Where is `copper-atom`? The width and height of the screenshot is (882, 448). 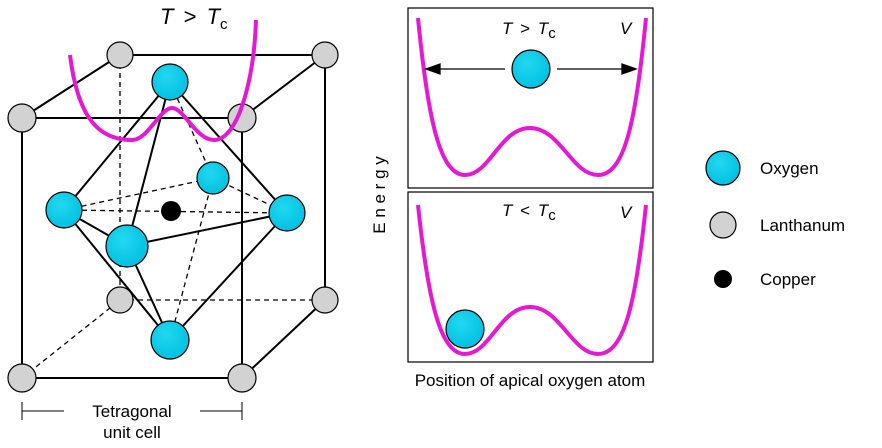 copper-atom is located at coordinates (171, 211).